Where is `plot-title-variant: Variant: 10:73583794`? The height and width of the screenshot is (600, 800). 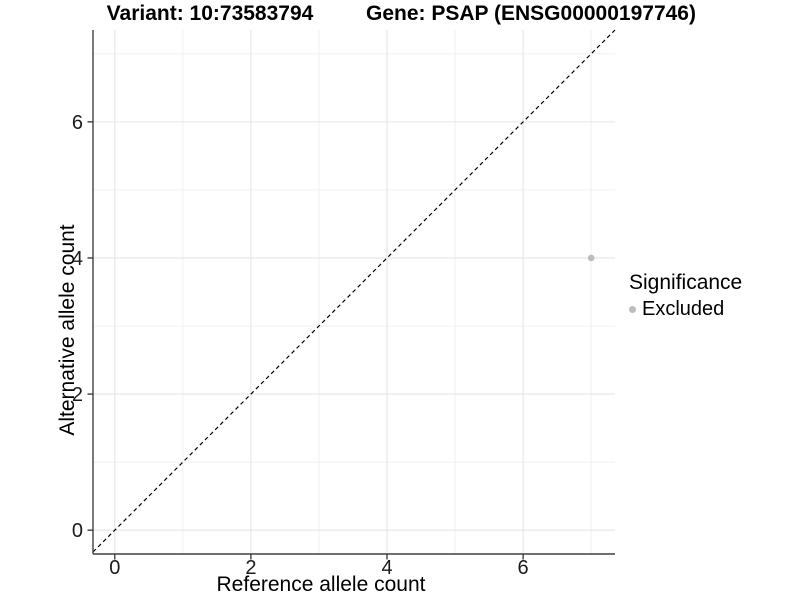
plot-title-variant: Variant: 10:73583794 is located at coordinates (210, 13).